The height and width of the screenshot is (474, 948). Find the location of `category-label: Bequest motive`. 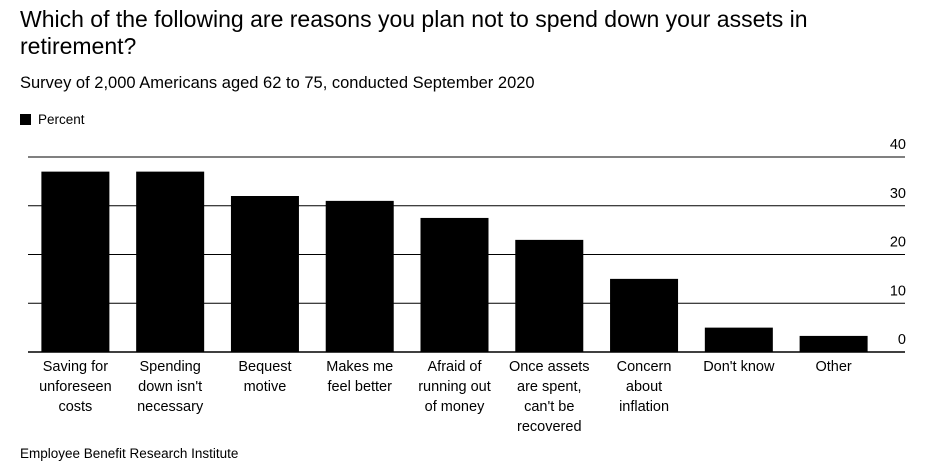

category-label: Bequest motive is located at coordinates (264, 377).